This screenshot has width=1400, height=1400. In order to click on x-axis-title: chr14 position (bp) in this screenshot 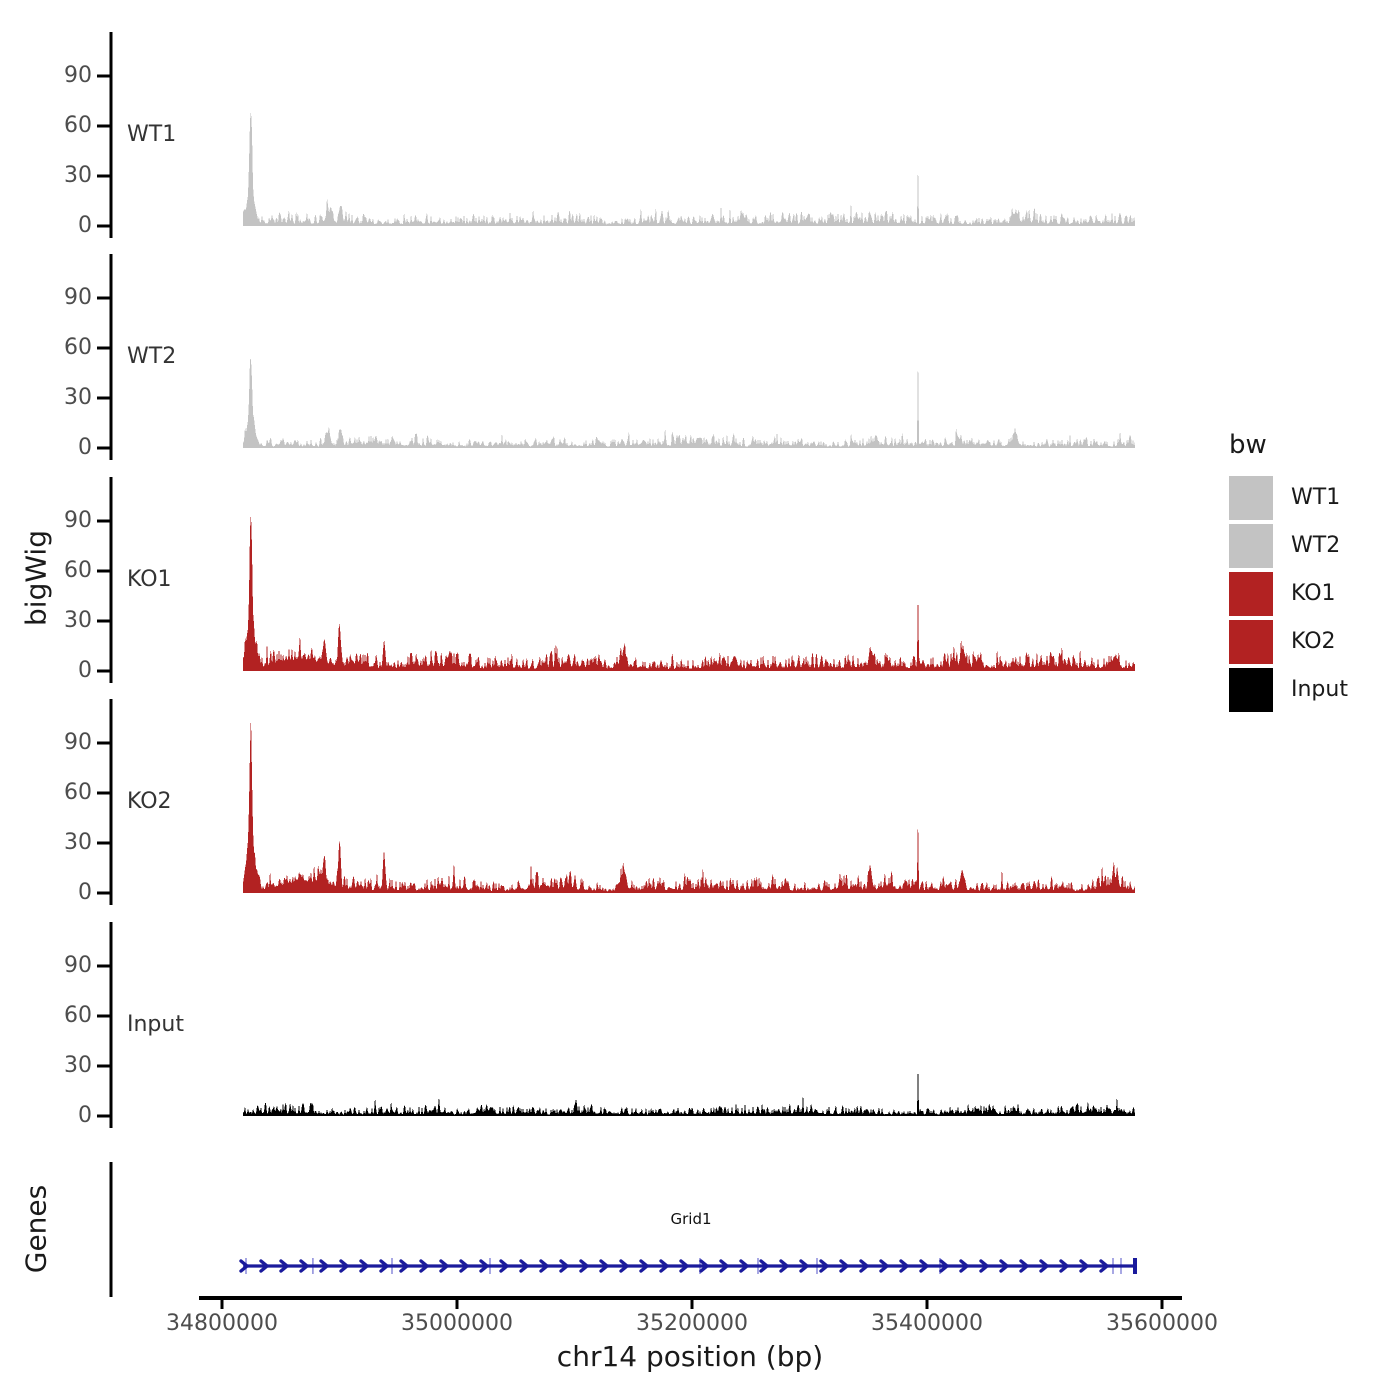, I will do `click(690, 1356)`.